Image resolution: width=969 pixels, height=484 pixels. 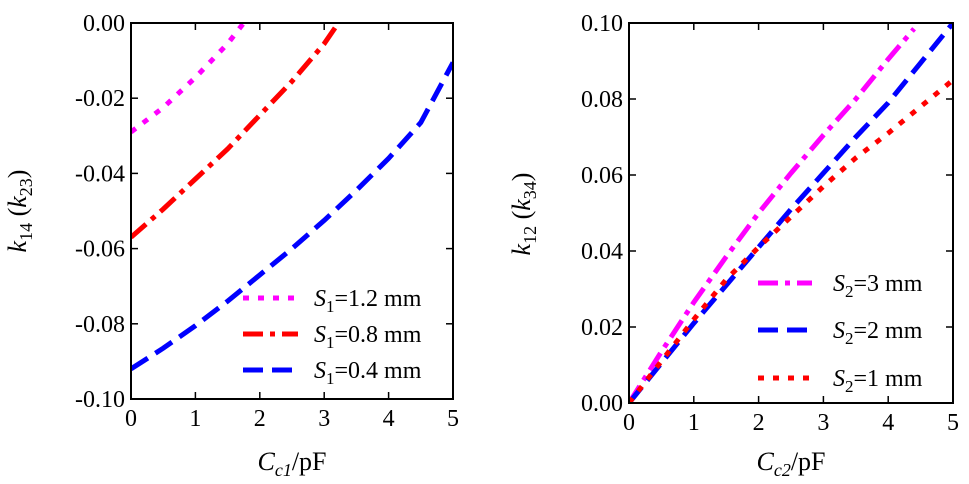 What do you see at coordinates (100, 174) in the screenshot?
I see `y-tick-label: -0.04` at bounding box center [100, 174].